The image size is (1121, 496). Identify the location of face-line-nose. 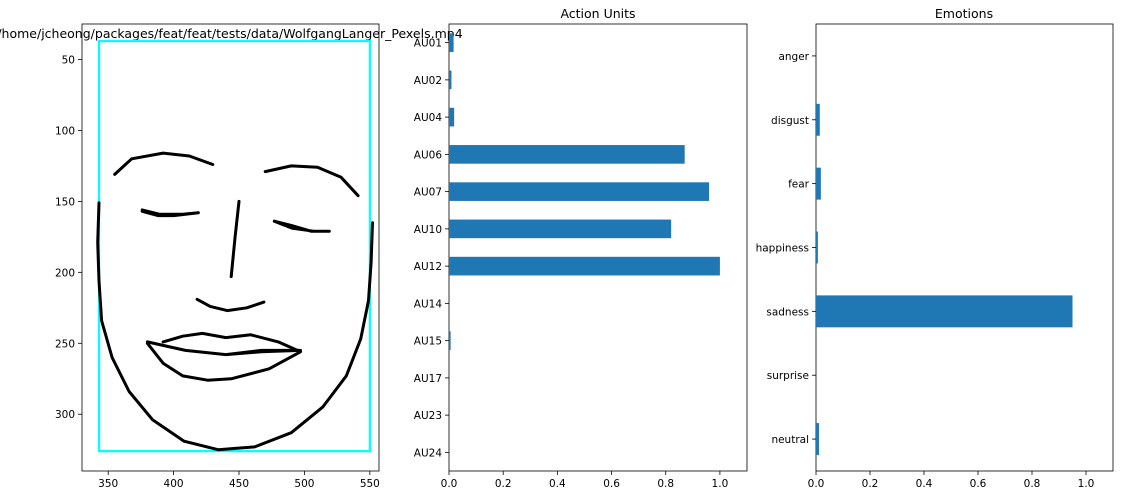
(235, 239).